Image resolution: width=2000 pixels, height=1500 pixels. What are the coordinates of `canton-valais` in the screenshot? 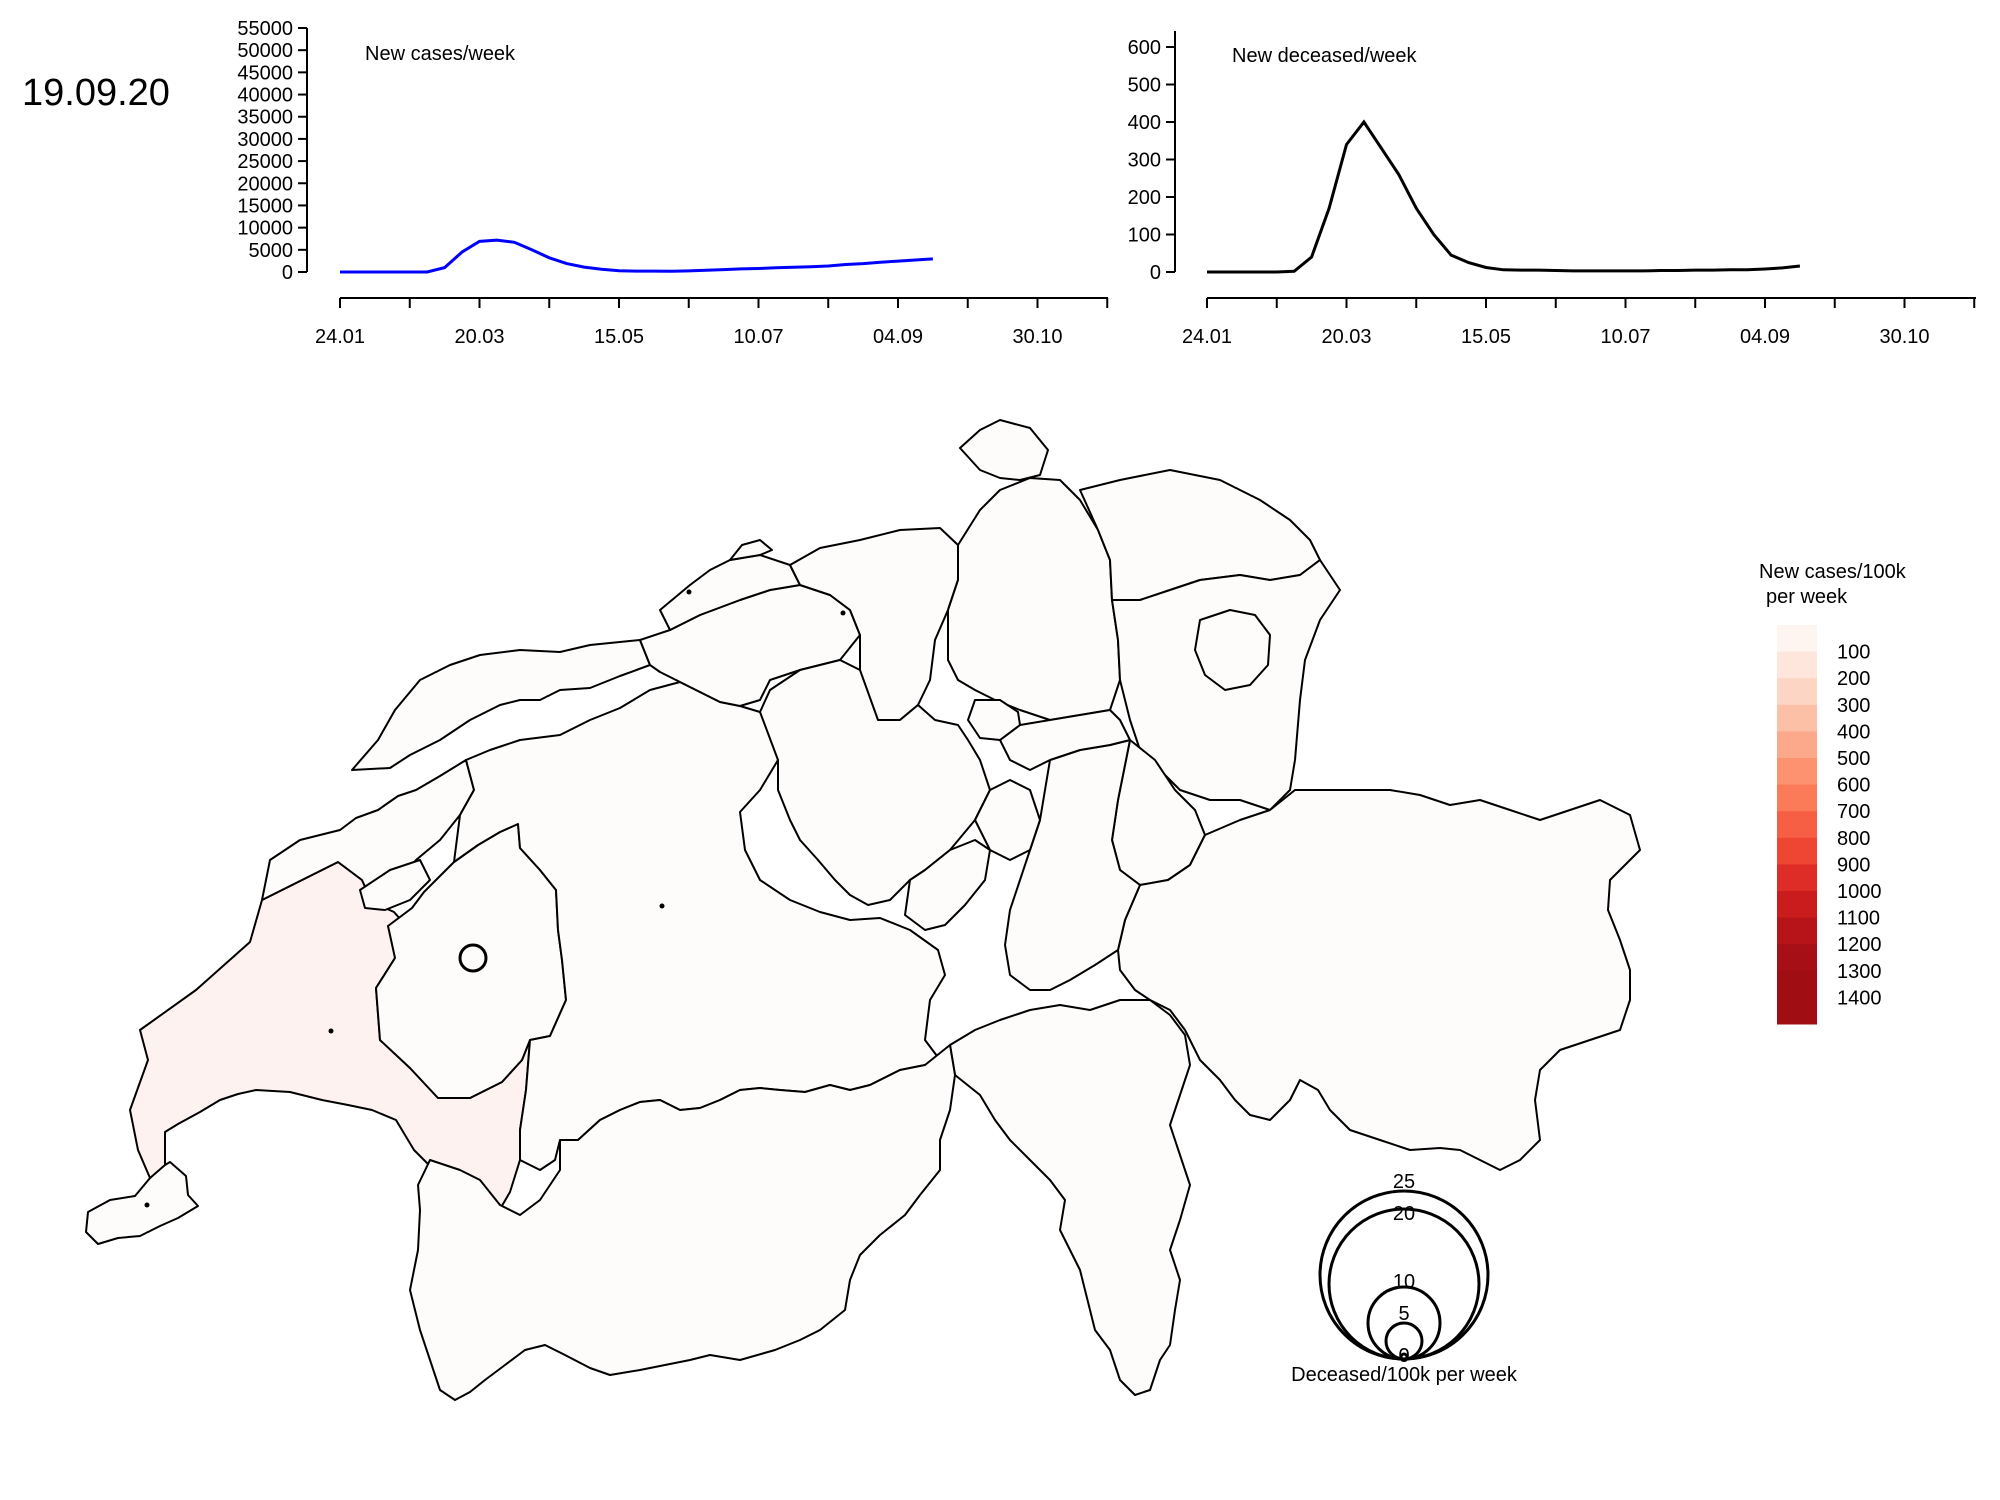 It's located at (682, 1222).